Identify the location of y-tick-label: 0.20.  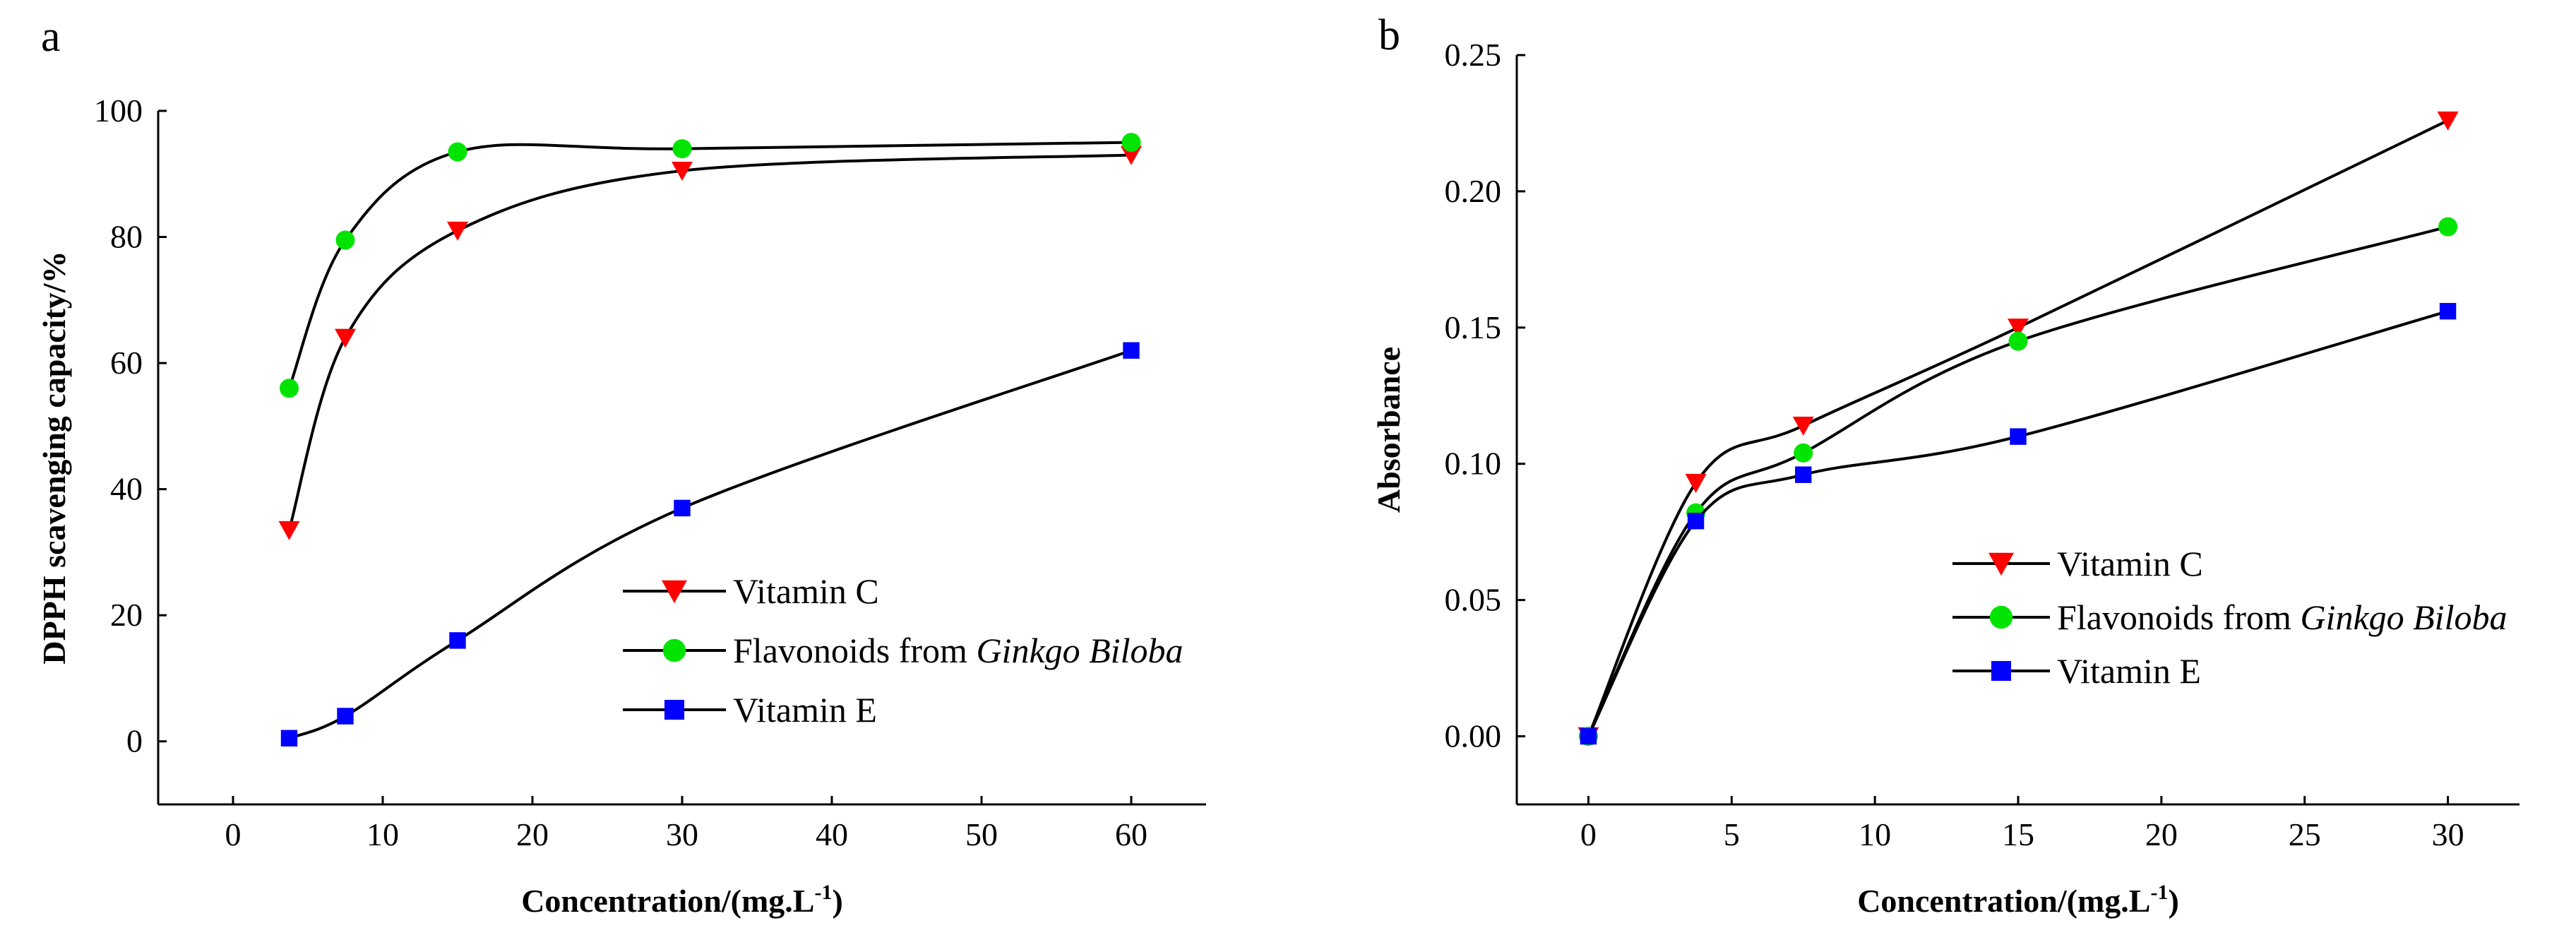
(1473, 191).